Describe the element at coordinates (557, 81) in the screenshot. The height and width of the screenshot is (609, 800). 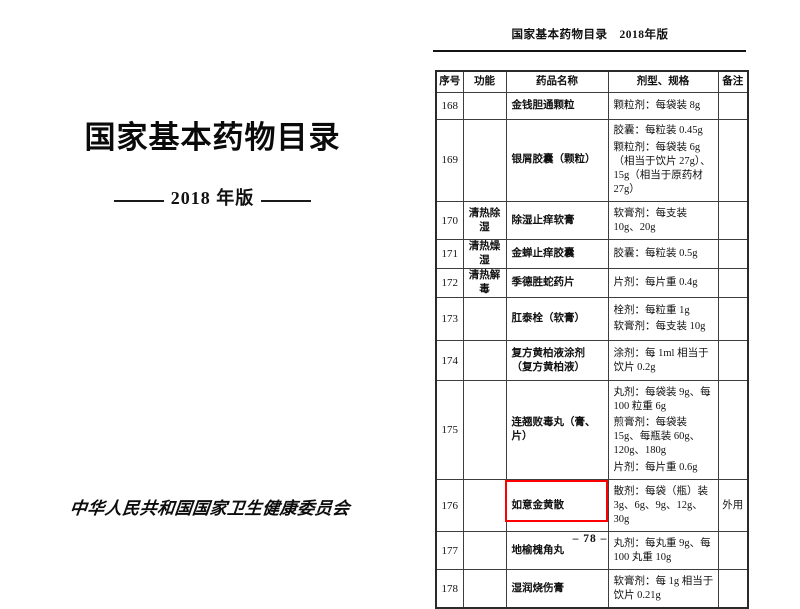
I see `column-header: 药品名称` at that location.